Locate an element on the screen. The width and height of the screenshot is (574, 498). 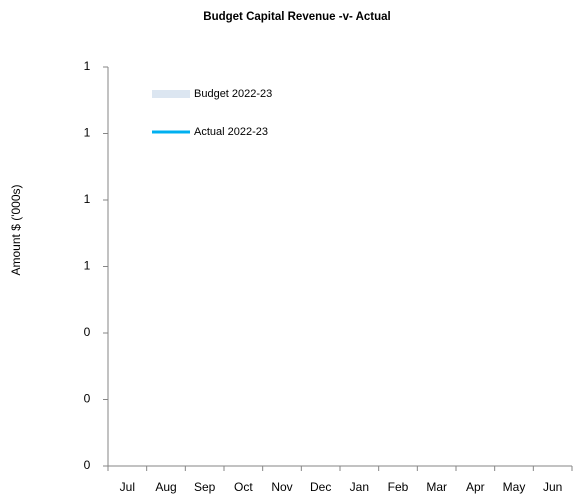
x-tick-label: Jun is located at coordinates (552, 487).